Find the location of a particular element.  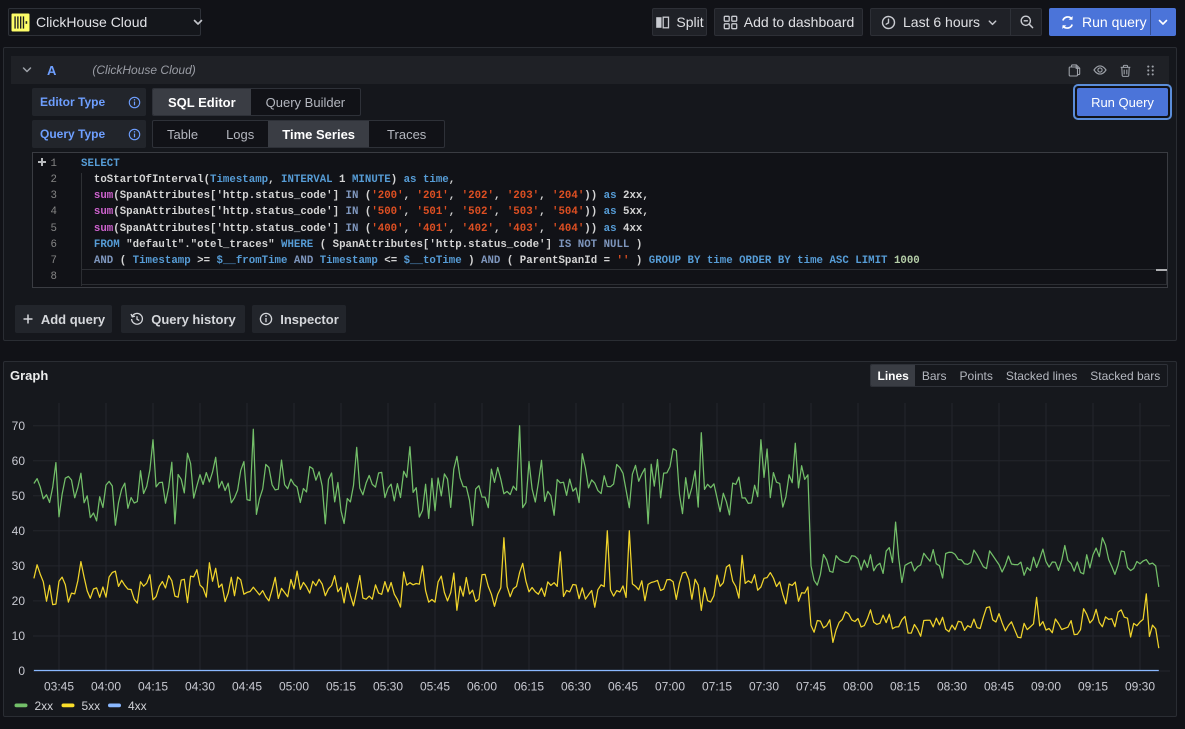

svg-text: 07:30 is located at coordinates (764, 687).